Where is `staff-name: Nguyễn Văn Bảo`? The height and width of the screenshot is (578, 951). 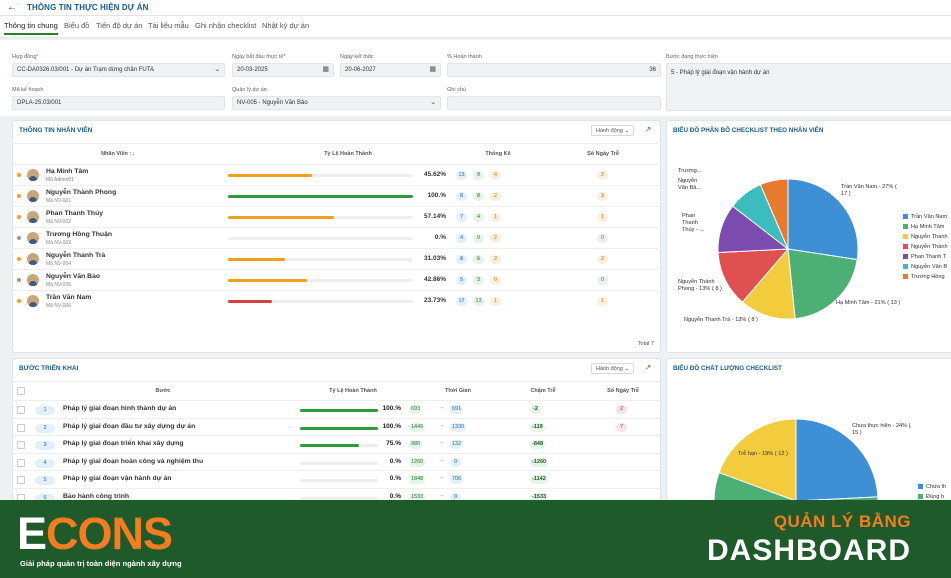
staff-name: Nguyễn Văn Bảo is located at coordinates (73, 276).